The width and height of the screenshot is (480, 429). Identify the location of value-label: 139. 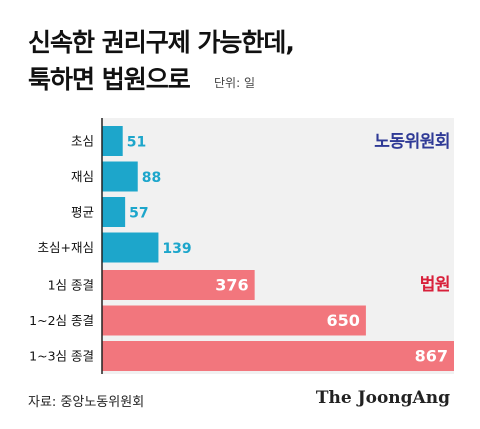
(176, 249).